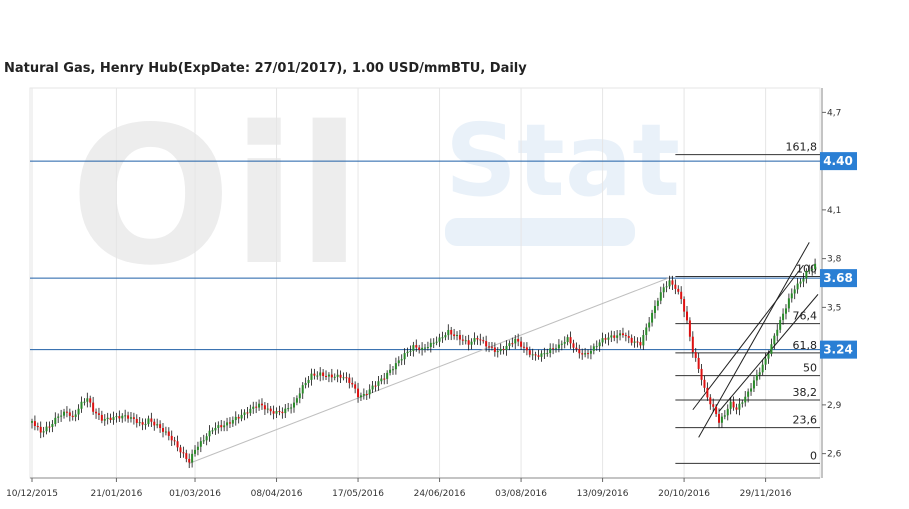  What do you see at coordinates (838, 349) in the screenshot?
I see `price-badge` at bounding box center [838, 349].